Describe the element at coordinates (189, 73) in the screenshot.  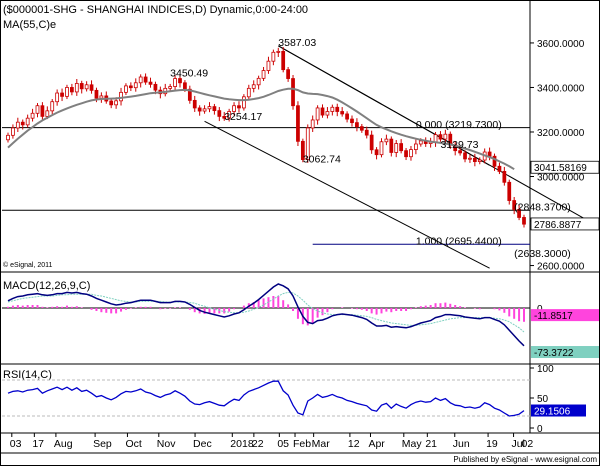
I see `price-annotation: 3450.49` at that location.